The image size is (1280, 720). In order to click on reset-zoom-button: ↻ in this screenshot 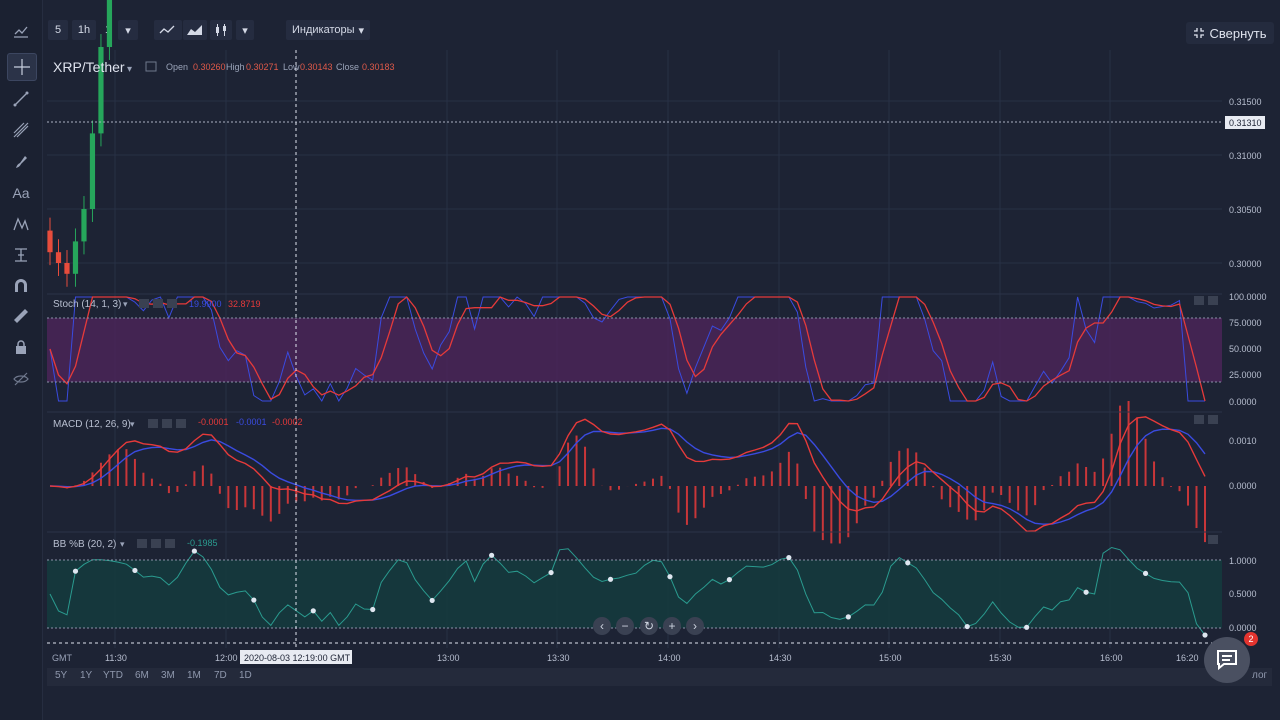, I will do `click(649, 626)`.